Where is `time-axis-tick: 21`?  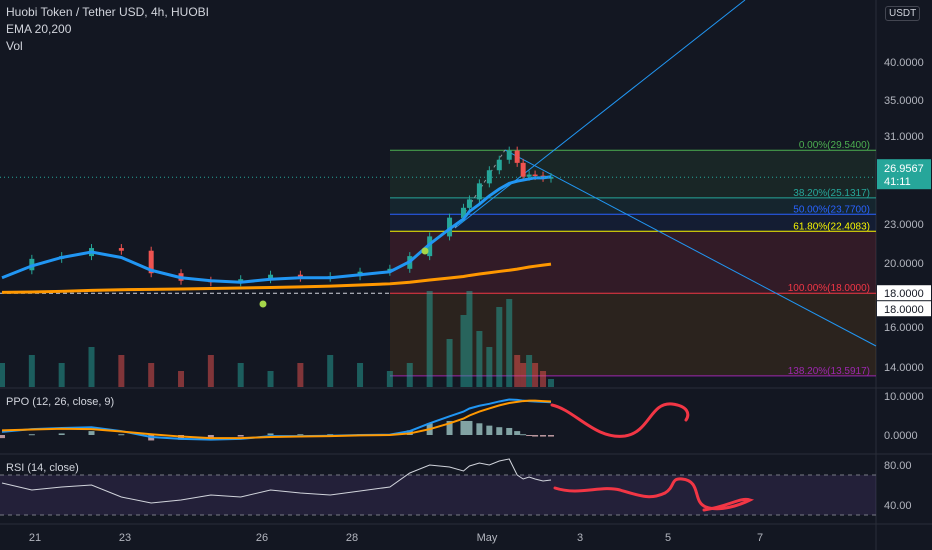
time-axis-tick: 21 is located at coordinates (35, 538).